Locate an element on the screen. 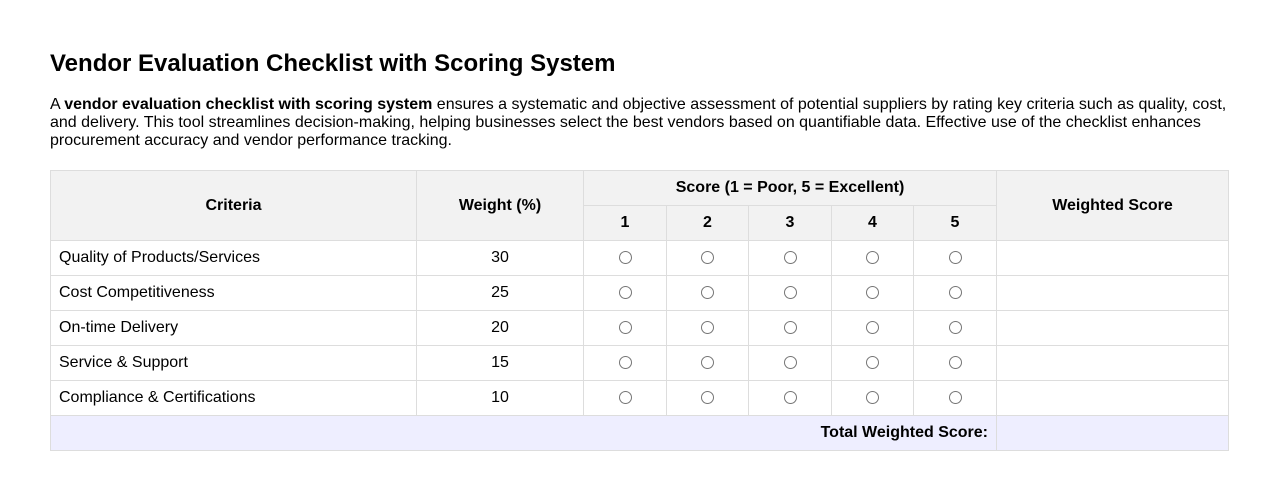 This screenshot has width=1278, height=501. header-score-1: 1 is located at coordinates (625, 223).